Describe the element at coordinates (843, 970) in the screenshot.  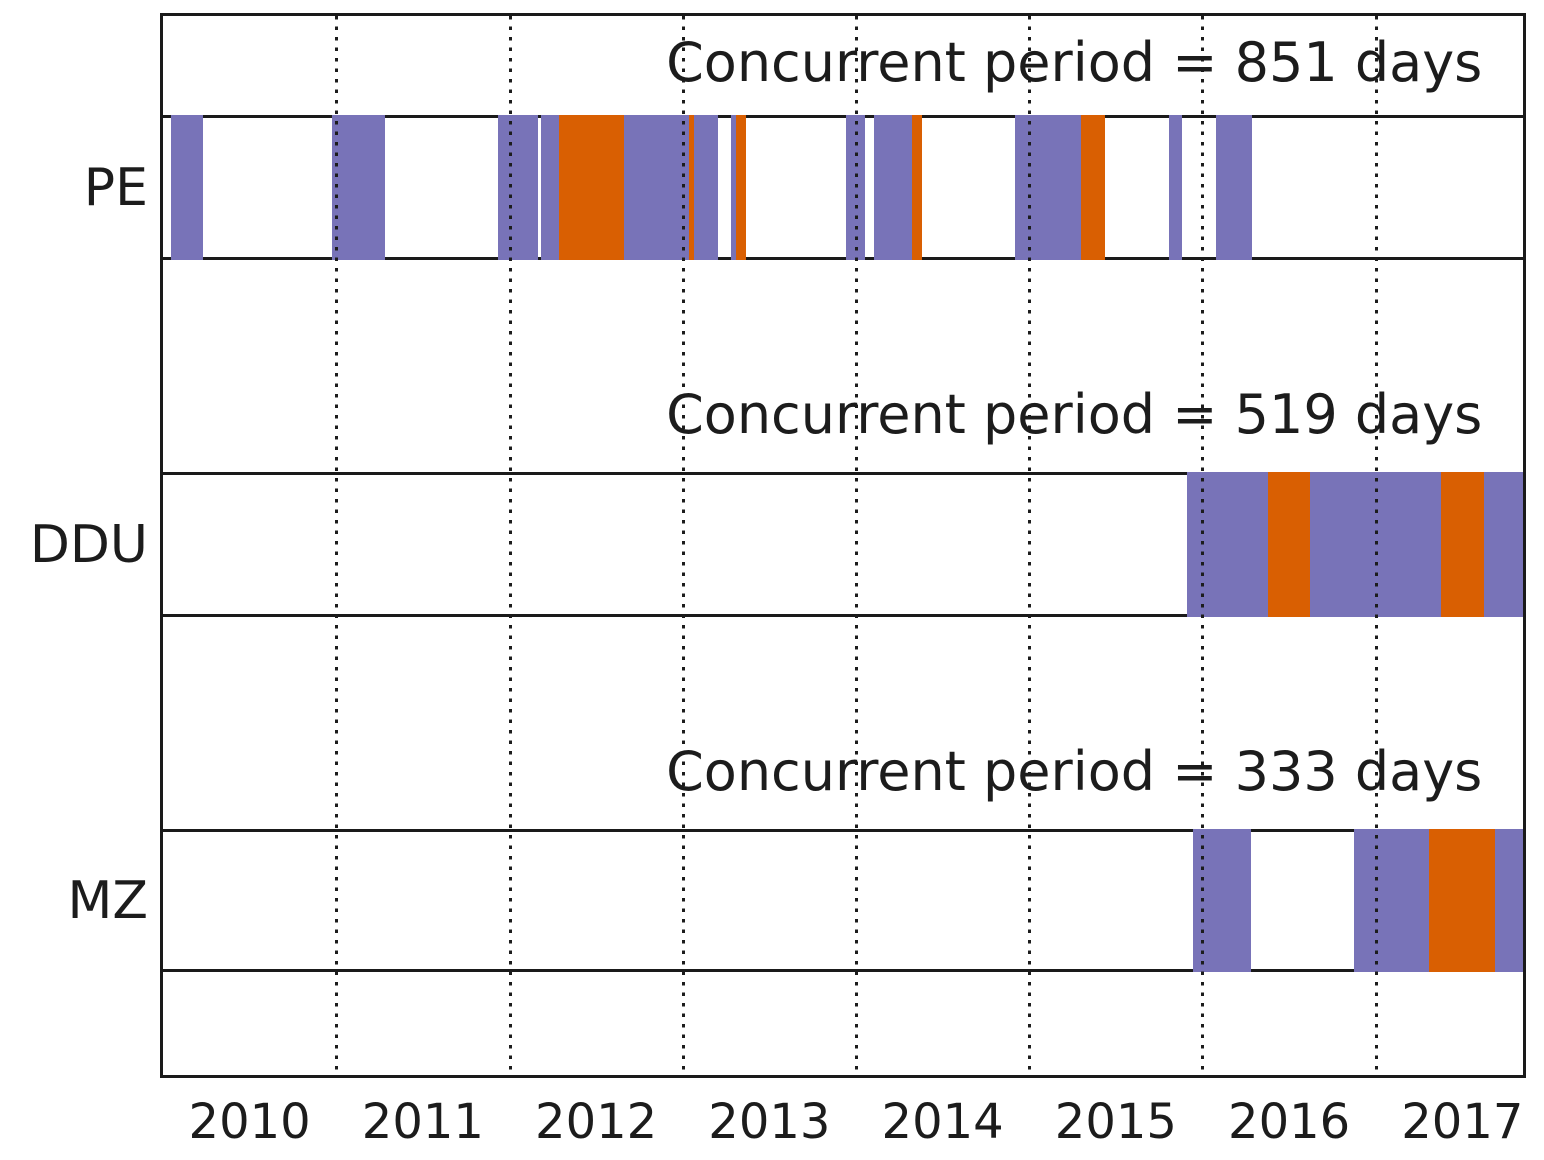
I see `mz-band-bottom-line` at that location.